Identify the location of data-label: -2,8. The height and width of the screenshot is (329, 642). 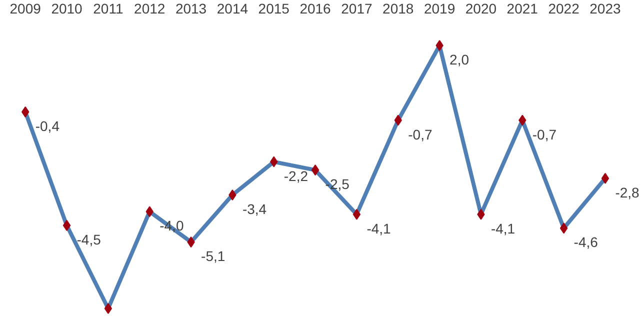
(627, 192).